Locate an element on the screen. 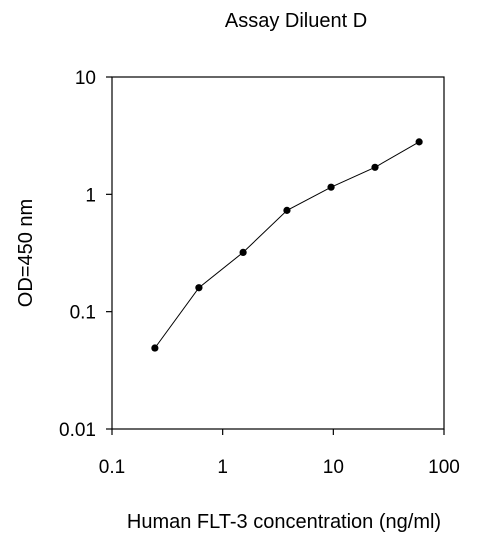  y-axis-ticks: 0.01 0.1 1 10 is located at coordinates (85, 254).